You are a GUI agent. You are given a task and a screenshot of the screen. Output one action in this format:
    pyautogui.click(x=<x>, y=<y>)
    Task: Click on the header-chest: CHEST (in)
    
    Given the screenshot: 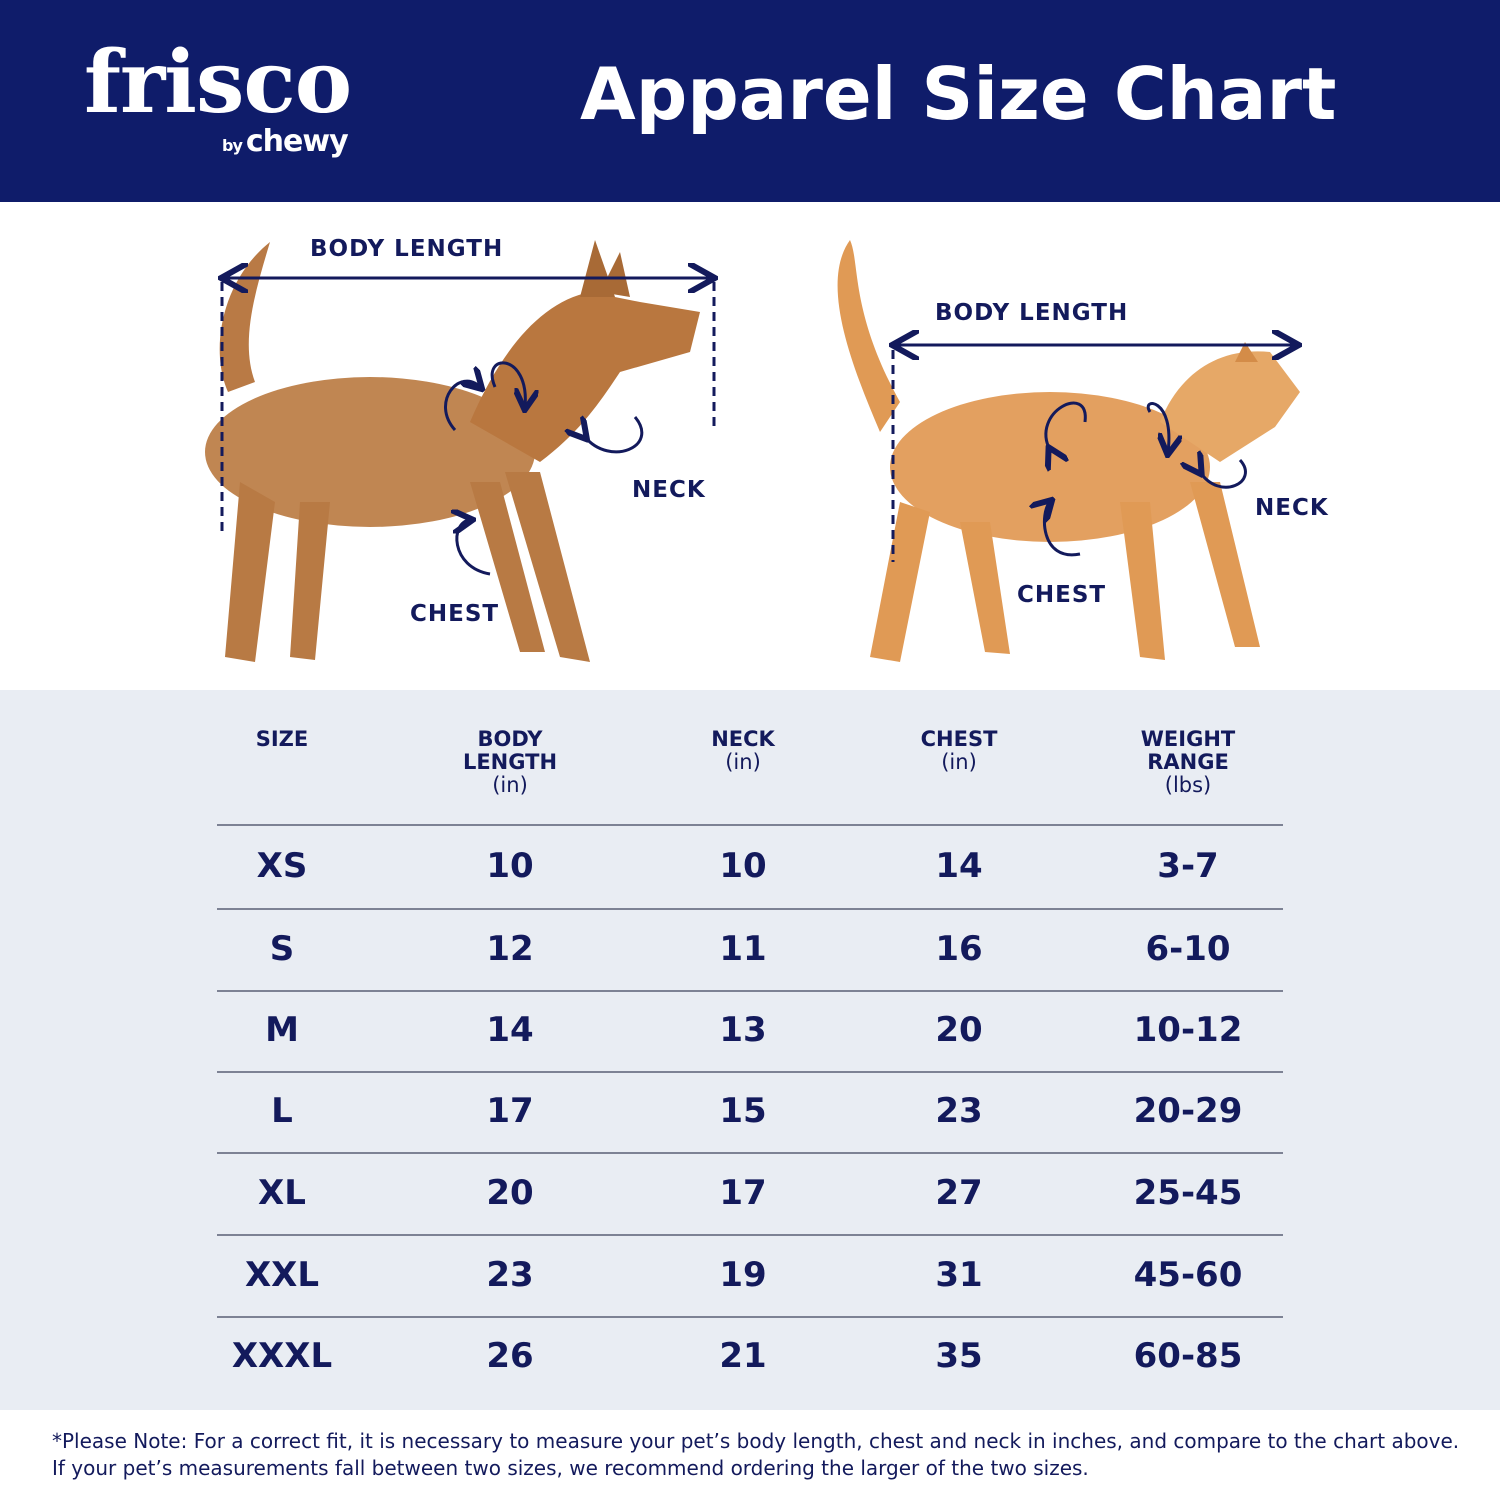 What is the action you would take?
    pyautogui.click(x=959, y=751)
    